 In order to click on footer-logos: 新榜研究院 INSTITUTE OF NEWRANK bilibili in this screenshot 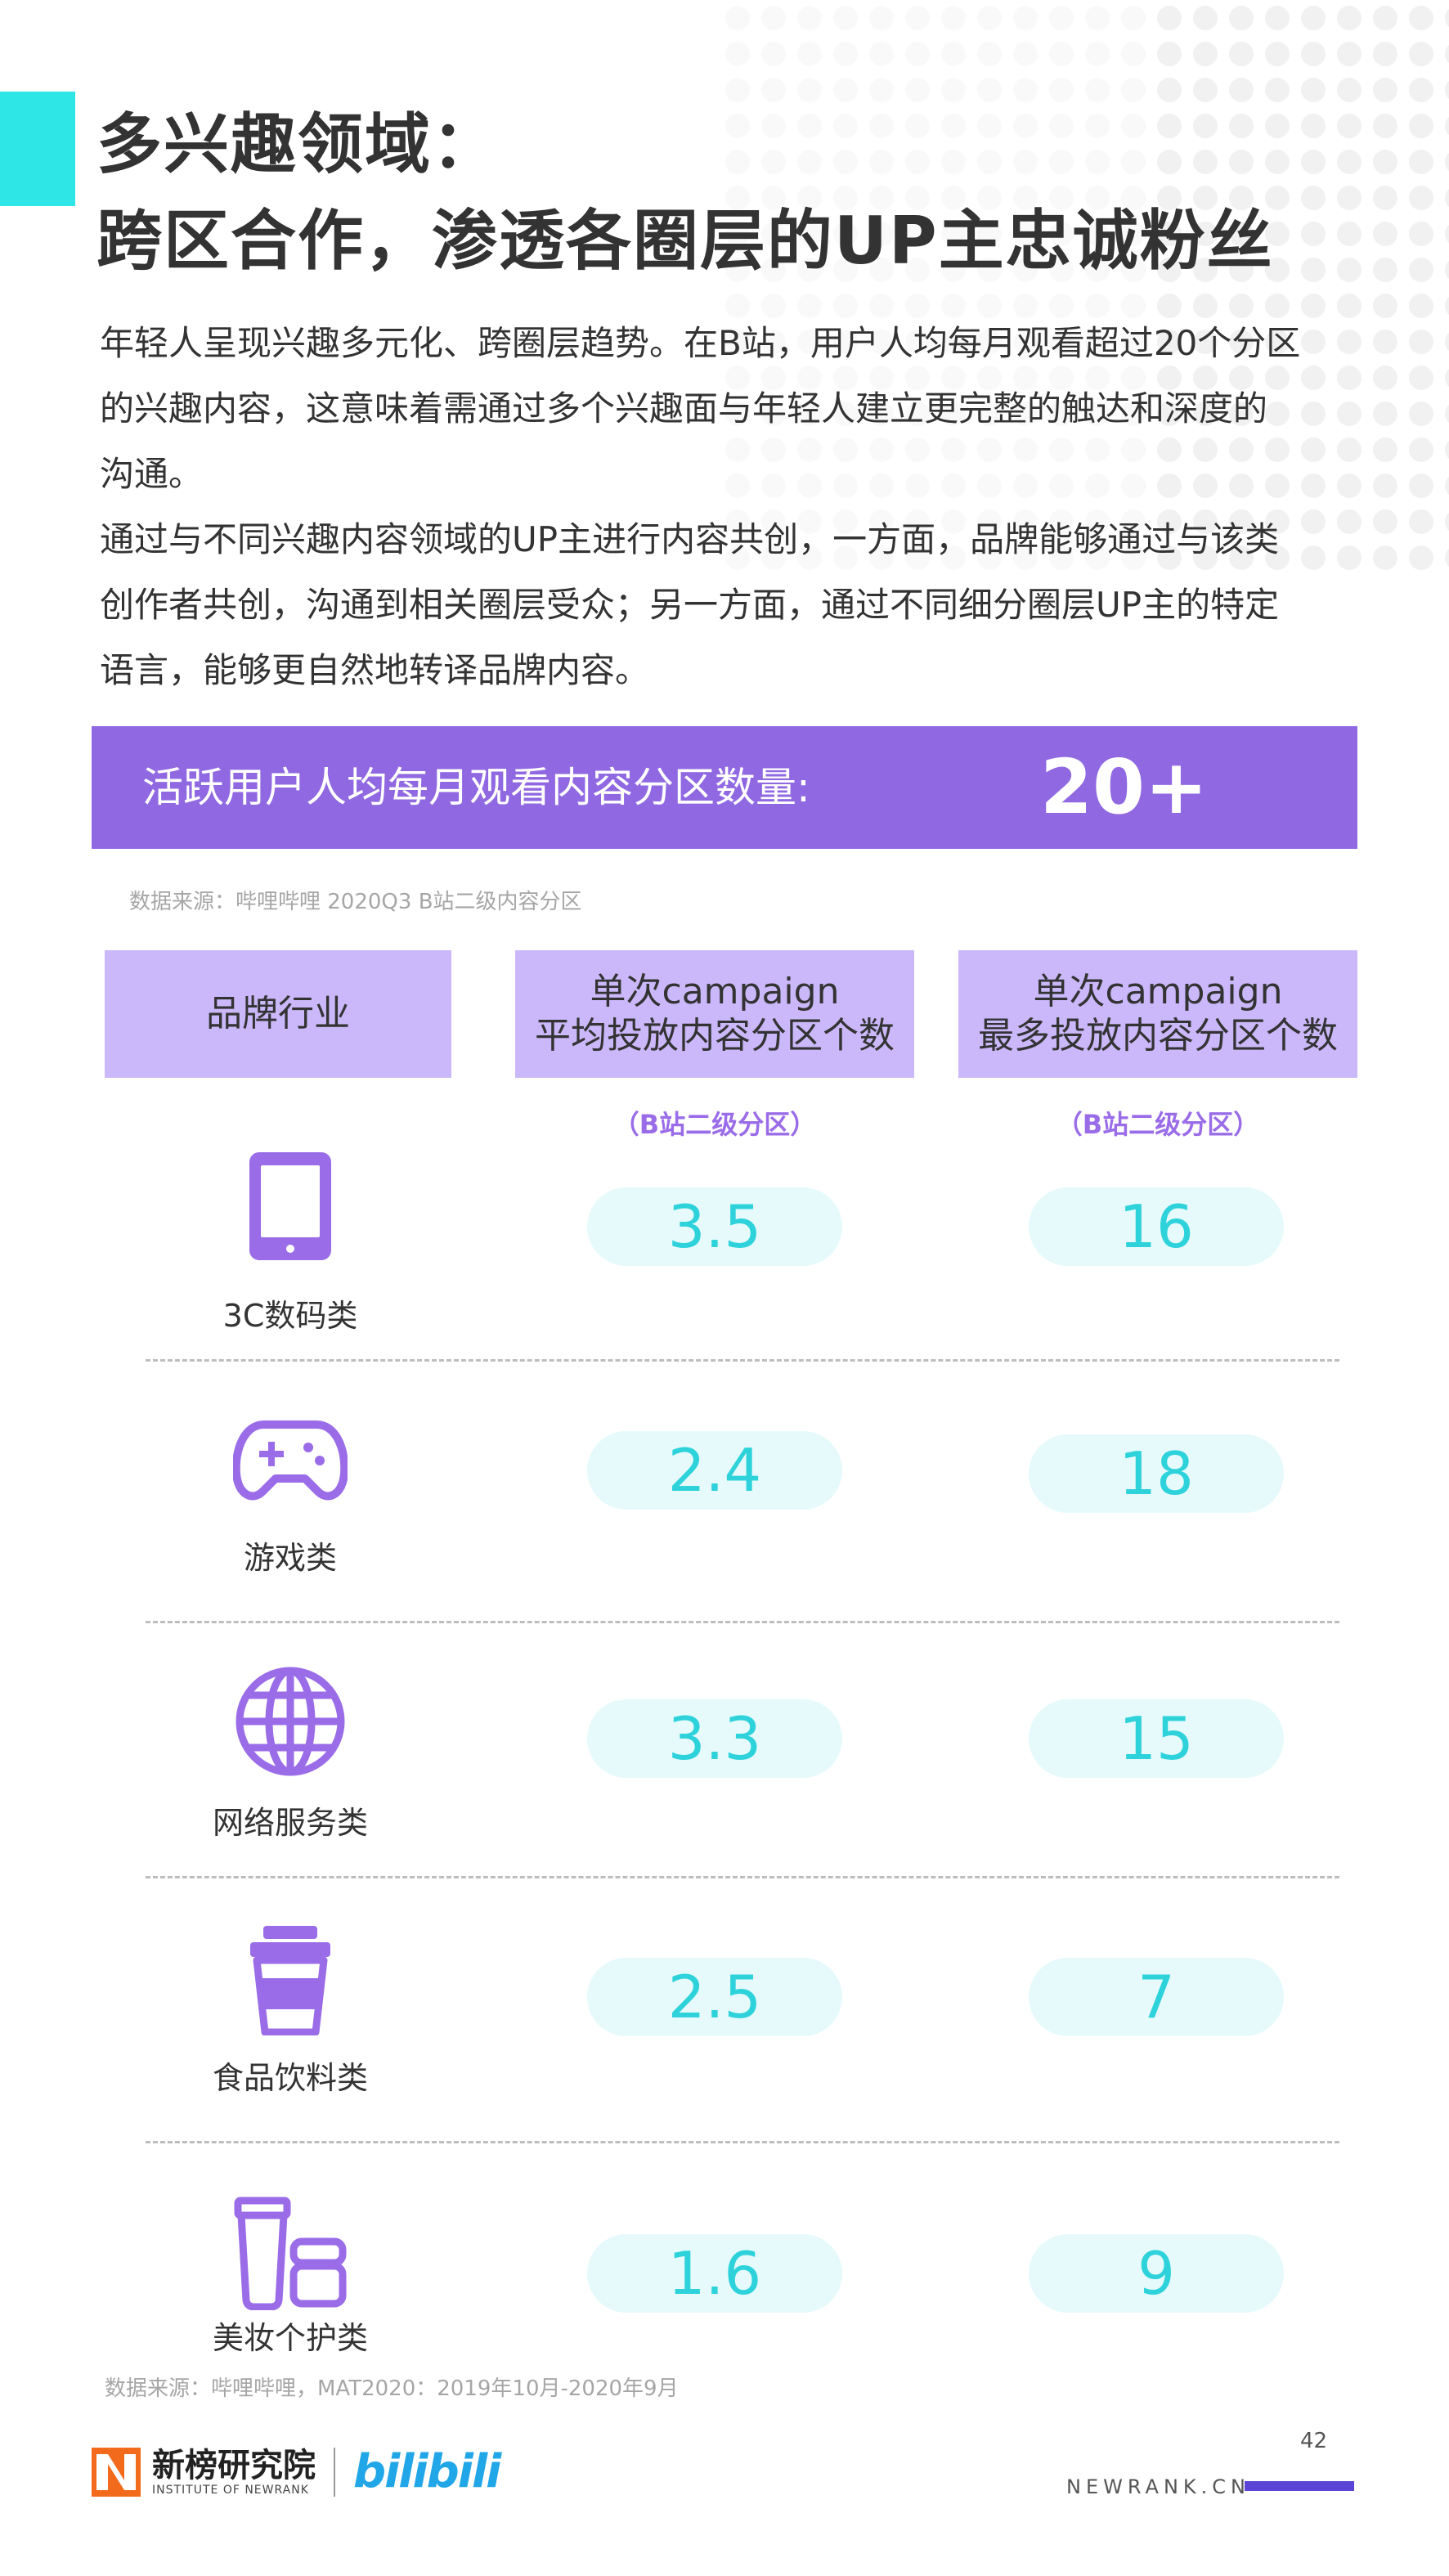, I will do `click(296, 2471)`.